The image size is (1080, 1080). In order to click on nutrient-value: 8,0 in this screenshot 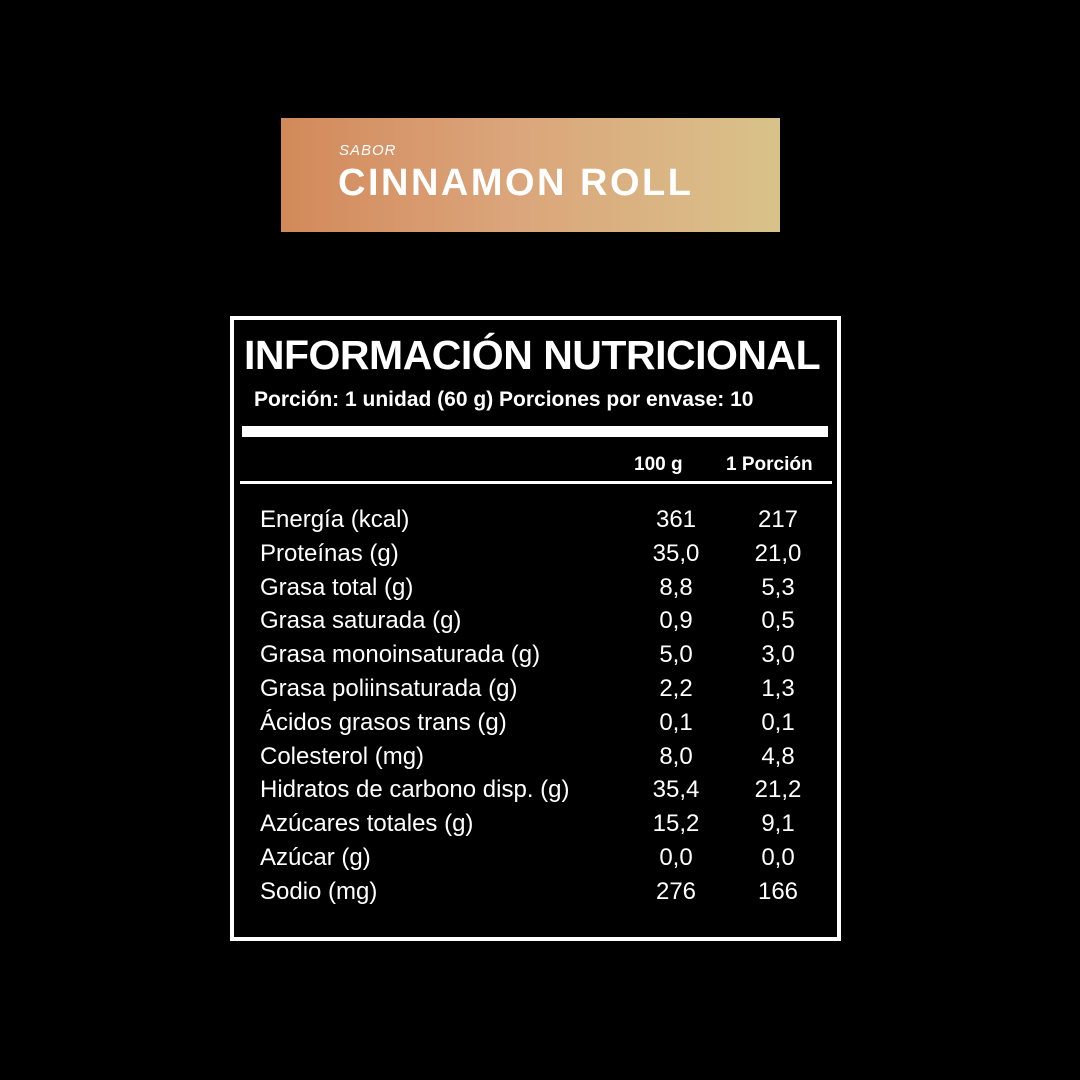, I will do `click(676, 756)`.